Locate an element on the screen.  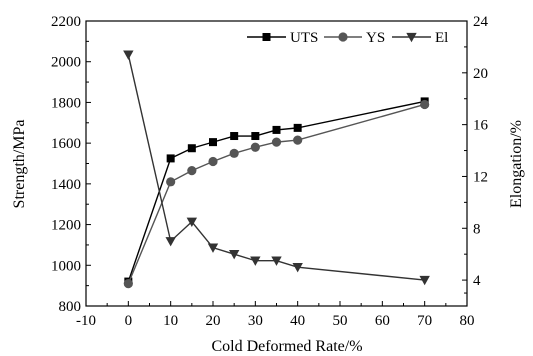
legend-item-el: El is located at coordinates (420, 38).